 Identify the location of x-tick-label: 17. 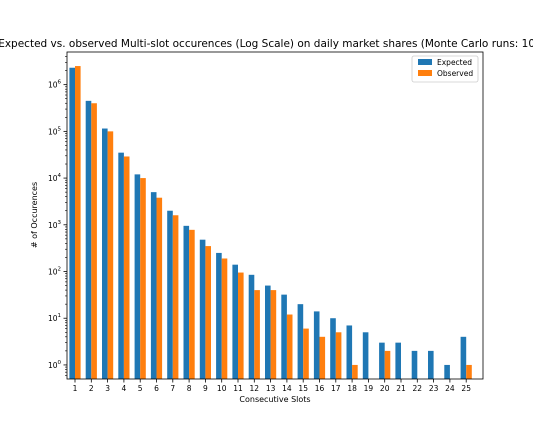
(336, 388).